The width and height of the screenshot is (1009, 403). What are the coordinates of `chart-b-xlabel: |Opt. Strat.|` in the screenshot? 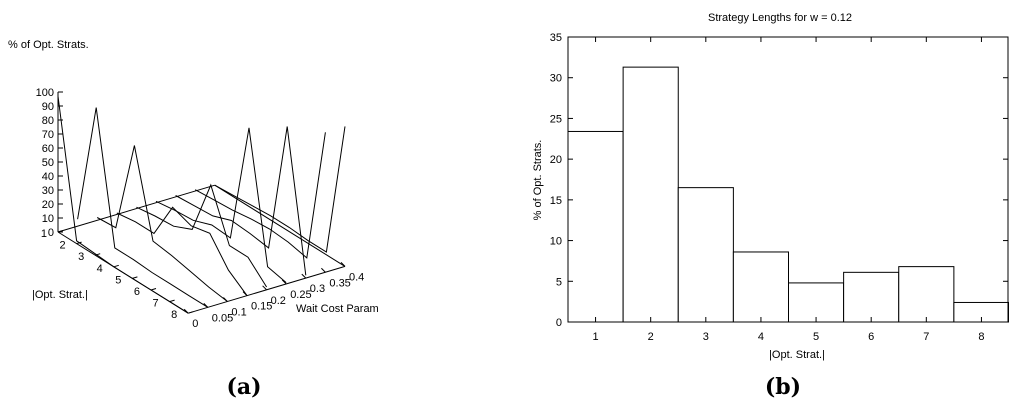 It's located at (797, 355).